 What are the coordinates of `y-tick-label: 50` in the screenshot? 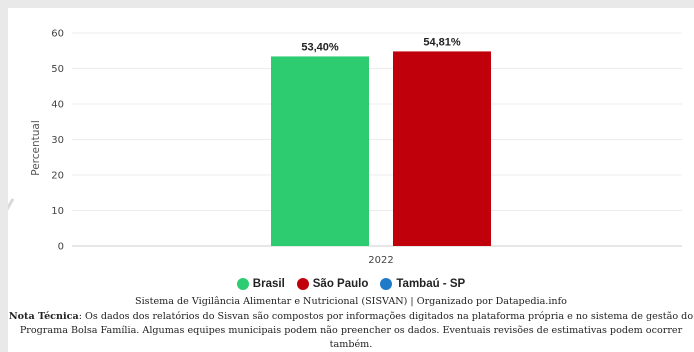 It's located at (57, 69).